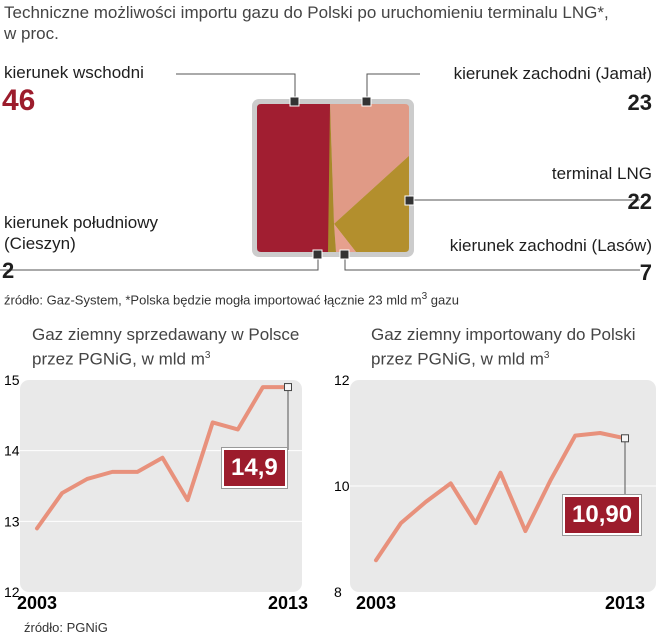 The image size is (658, 640). I want to click on y-tick-label: 14, so click(12, 451).